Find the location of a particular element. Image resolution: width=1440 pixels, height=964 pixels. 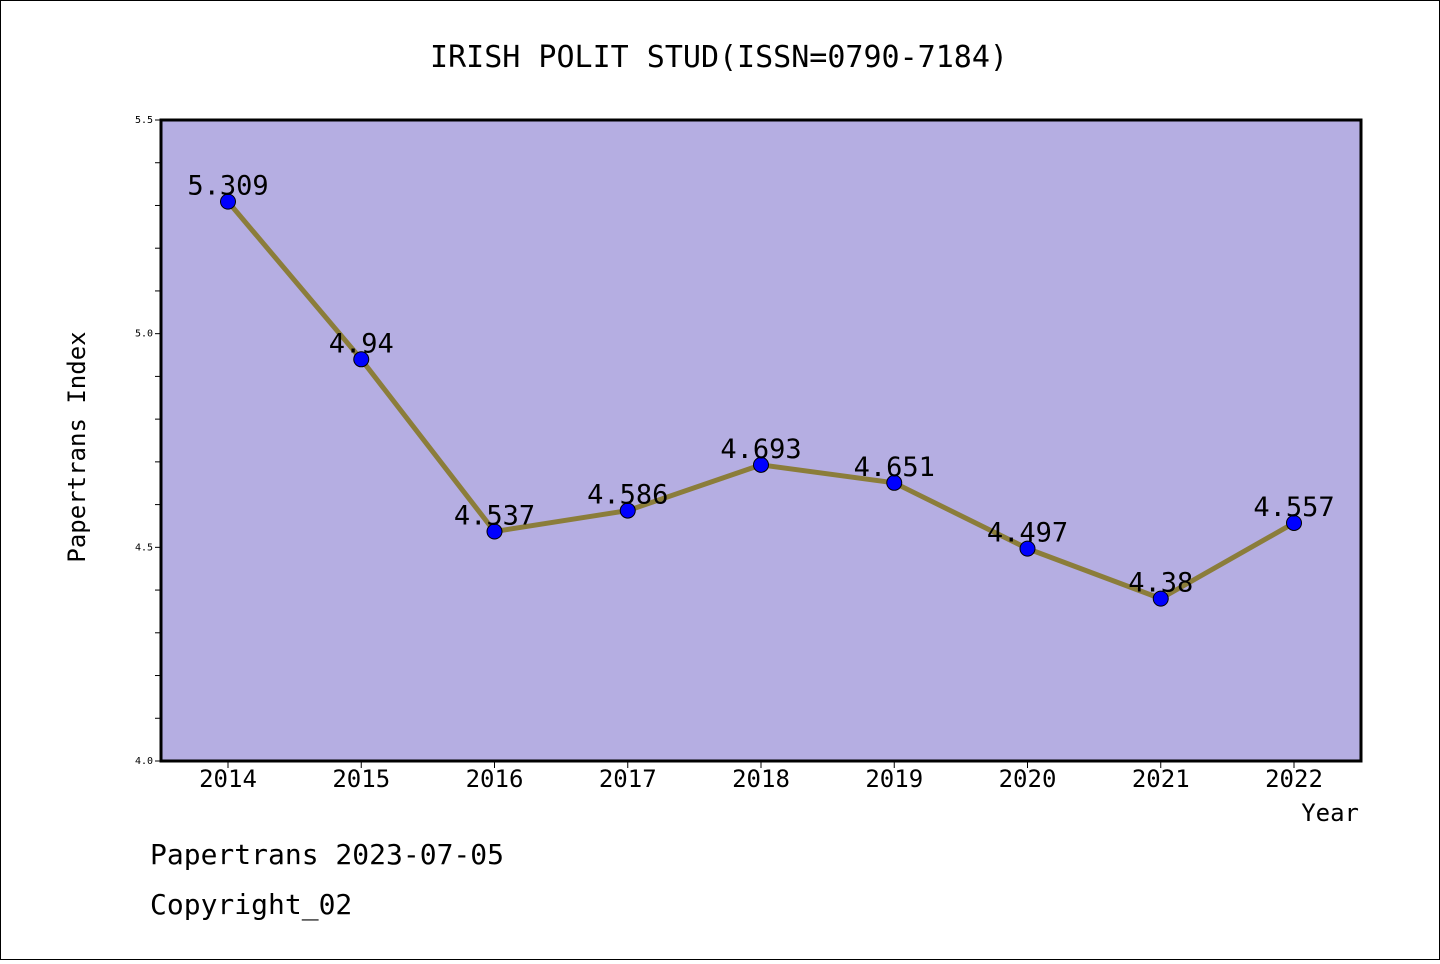

x-tick-label: 2020 is located at coordinates (1028, 779).